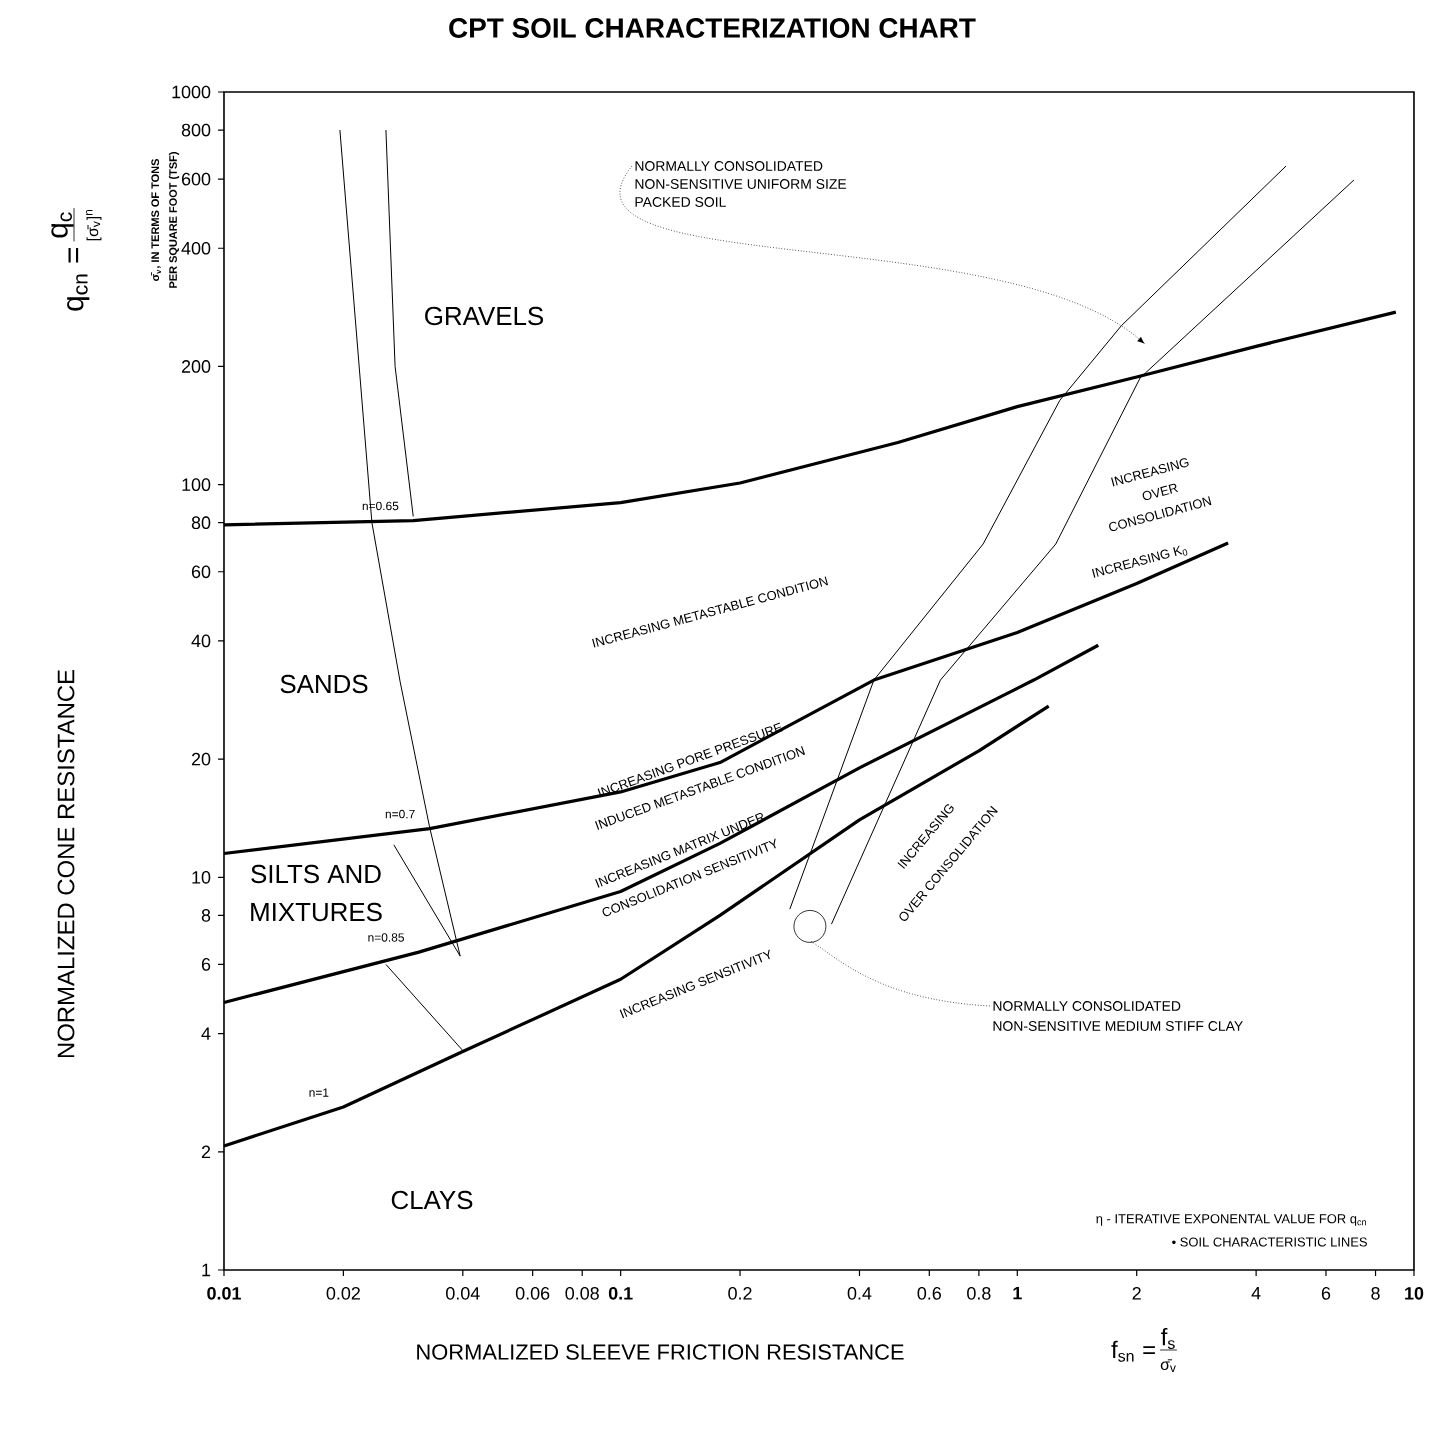 This screenshot has width=1430, height=1450. Describe the element at coordinates (1136, 1293) in the screenshot. I see `x-tick-label: 2` at that location.